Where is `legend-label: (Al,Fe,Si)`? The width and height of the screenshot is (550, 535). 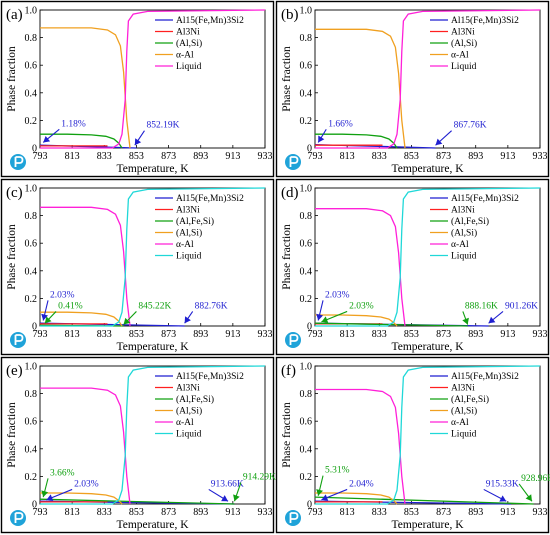 legend-label: (Al,Fe,Si) is located at coordinates (470, 399).